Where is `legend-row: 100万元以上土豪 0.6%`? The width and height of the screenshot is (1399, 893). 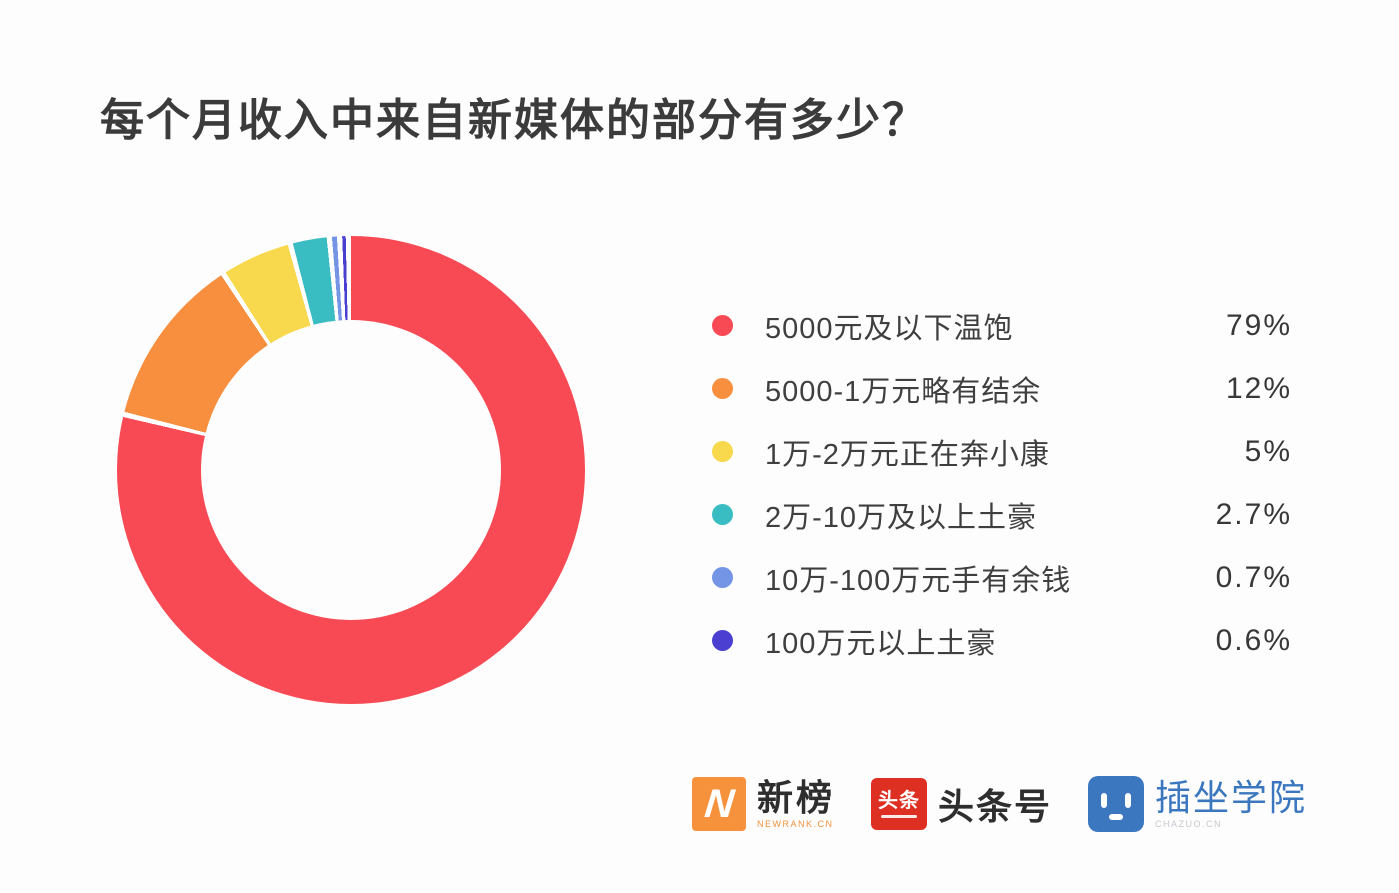
legend-row: 100万元以上土豪 0.6% is located at coordinates (1002, 640).